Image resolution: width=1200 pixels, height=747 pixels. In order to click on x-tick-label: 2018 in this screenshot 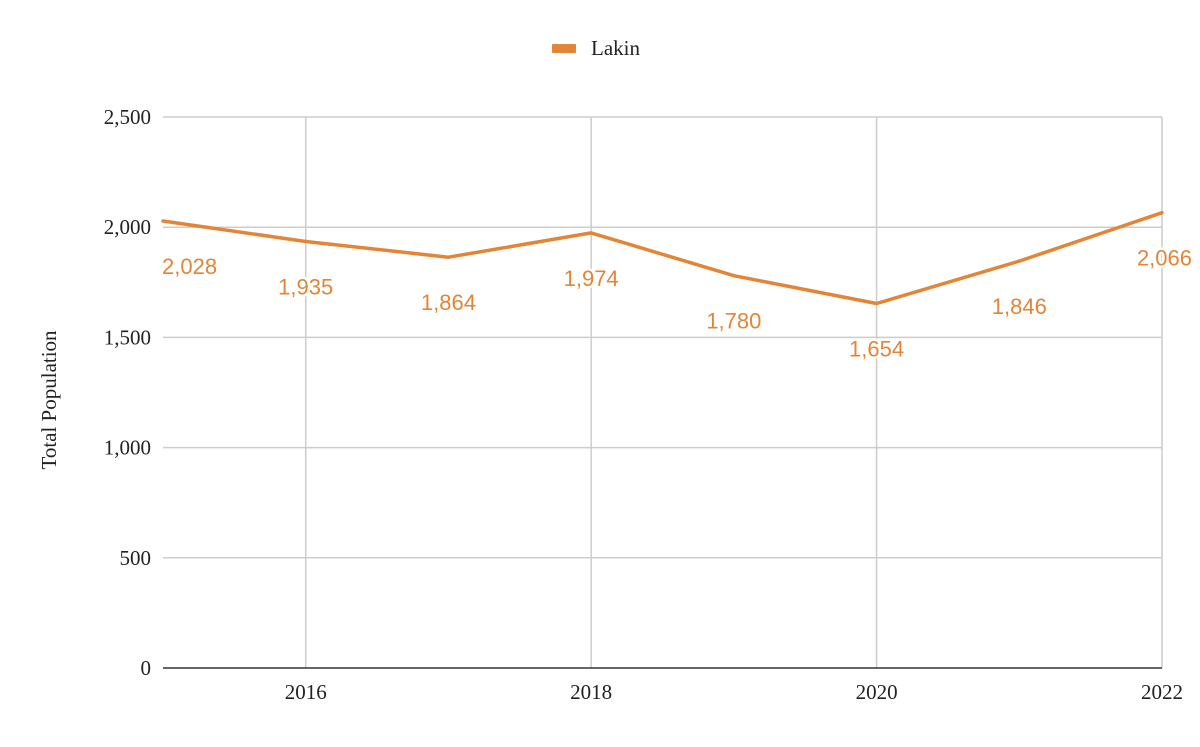, I will do `click(591, 692)`.